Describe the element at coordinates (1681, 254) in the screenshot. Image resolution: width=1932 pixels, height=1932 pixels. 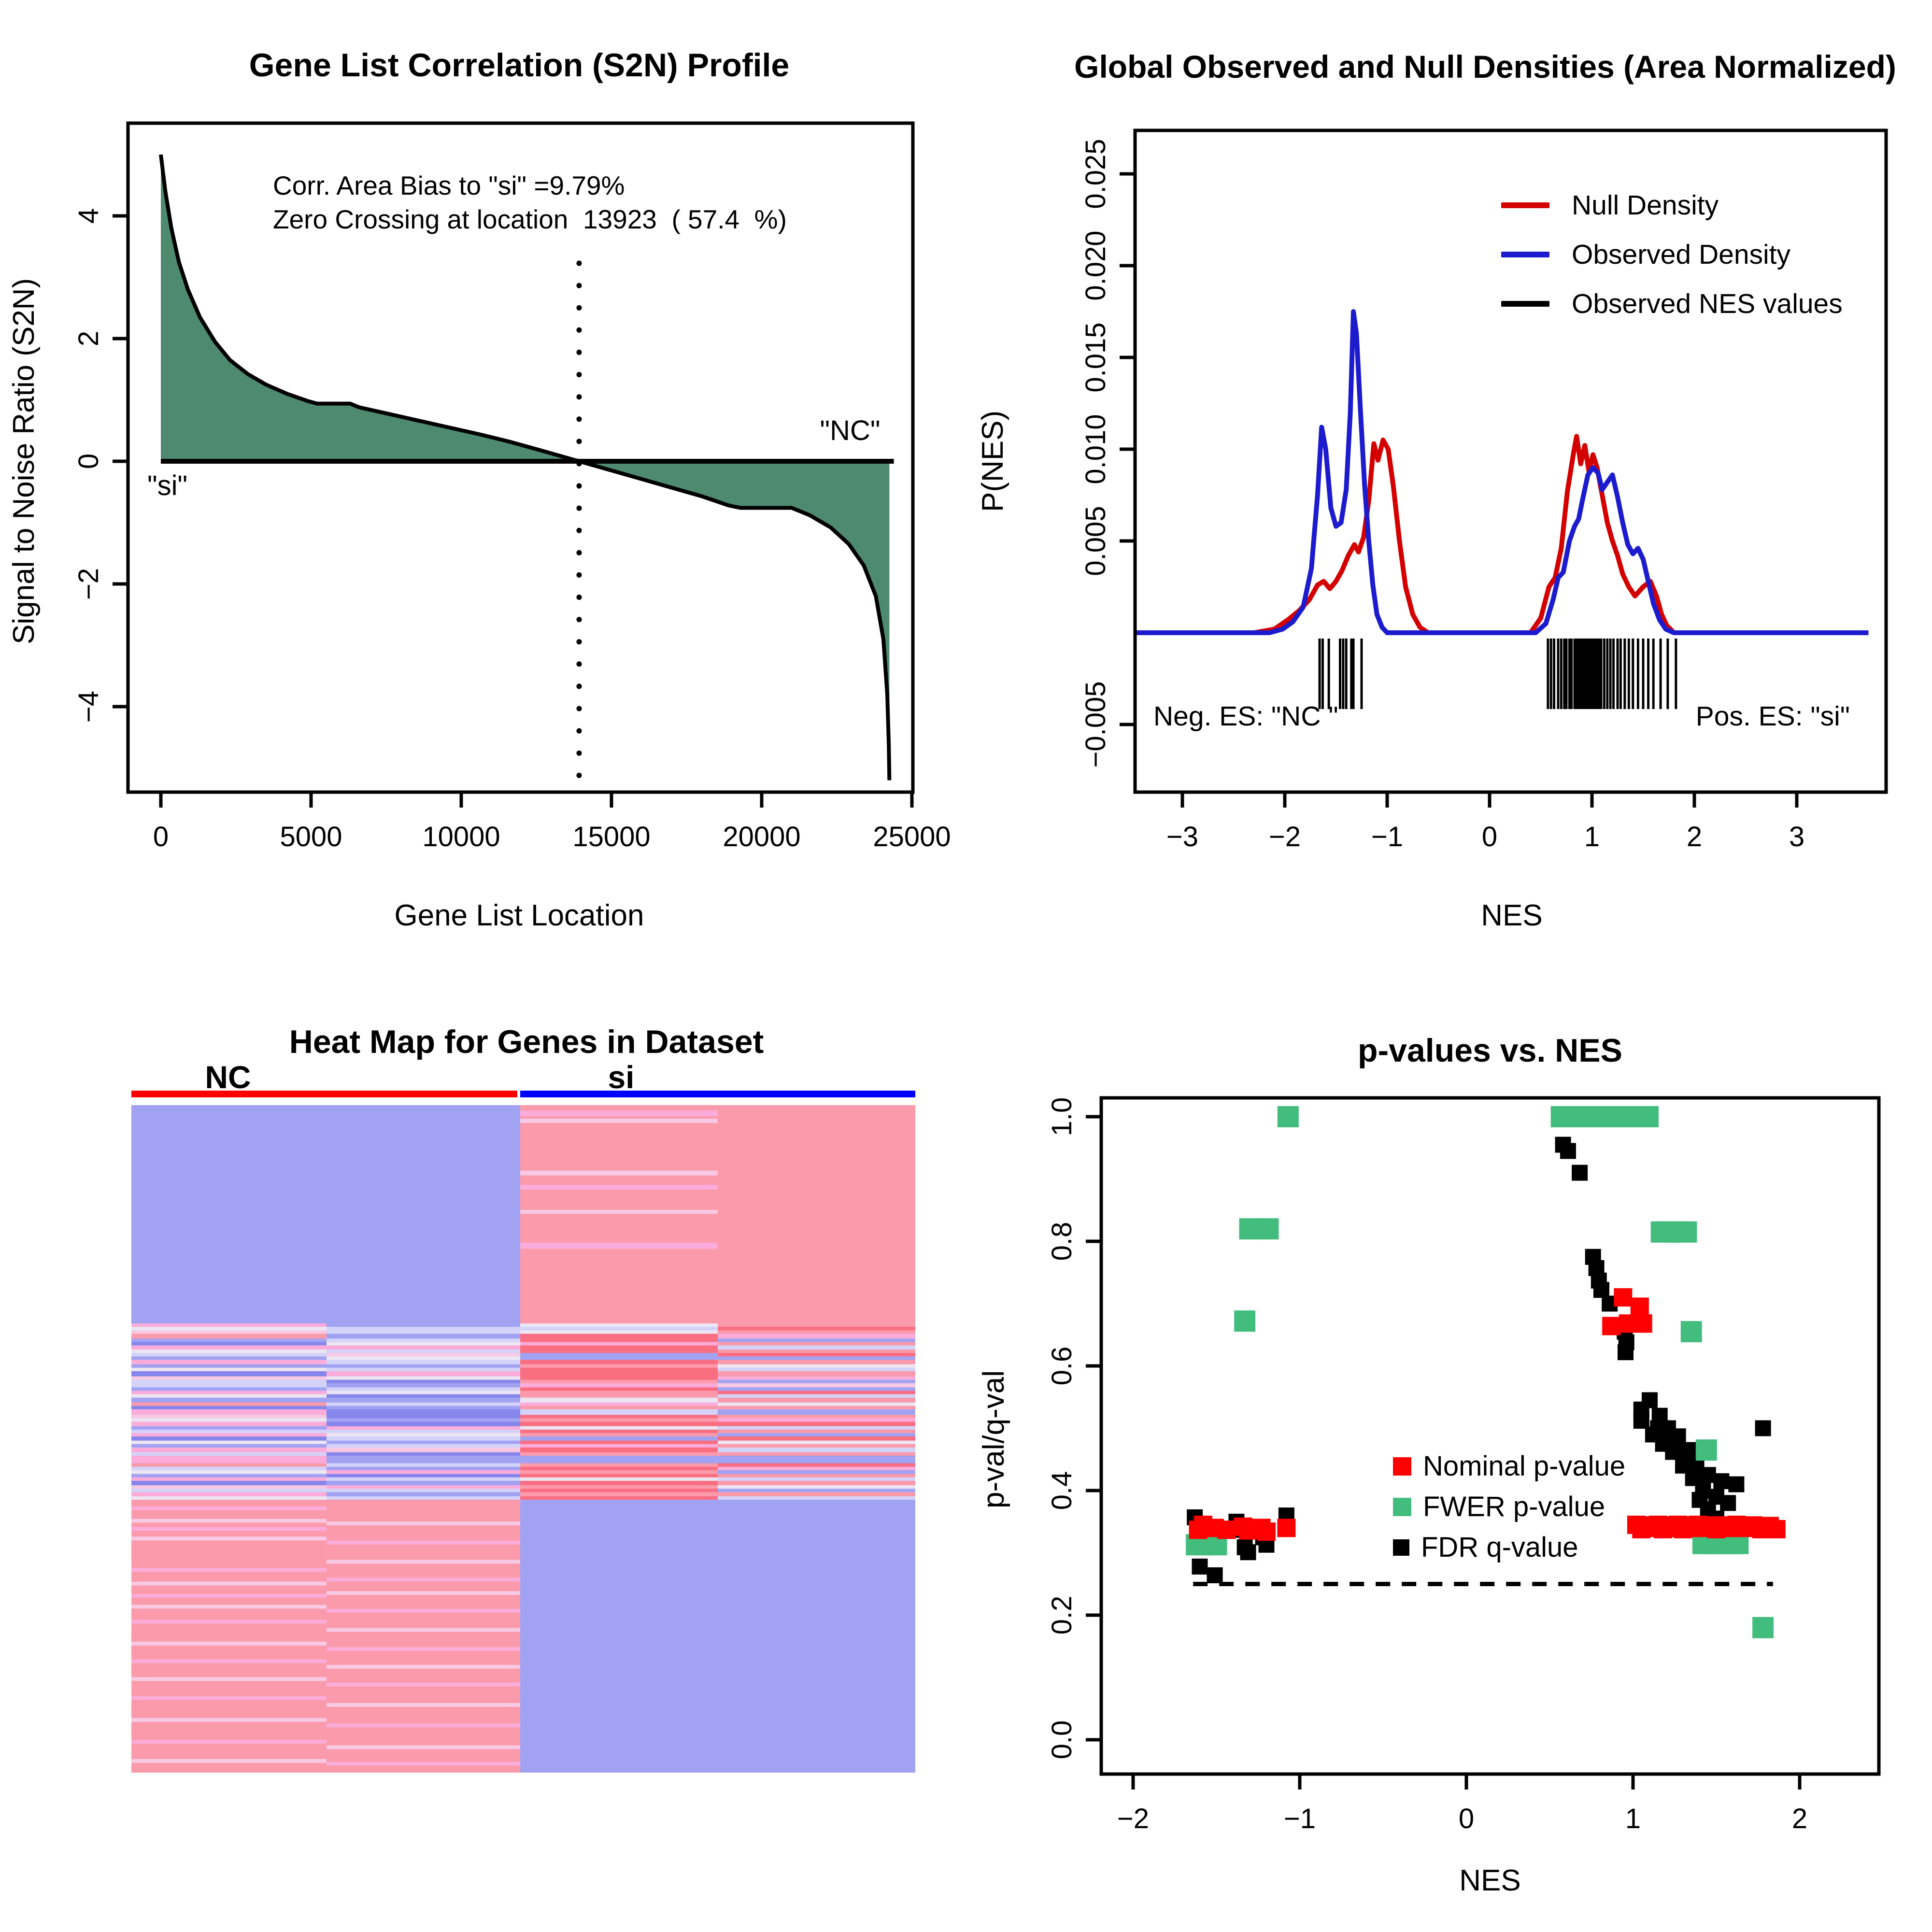
I see `observed-density-legend-label: Observed Density` at that location.